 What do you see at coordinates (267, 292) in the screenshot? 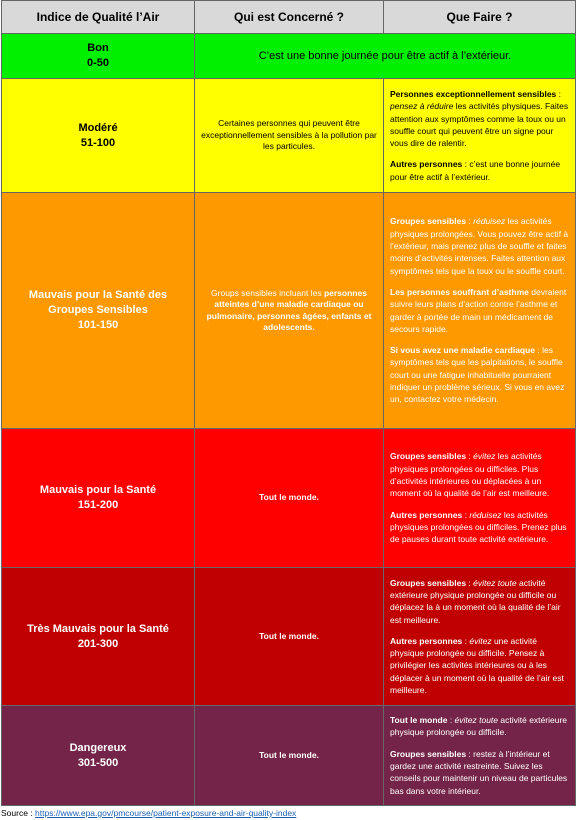
I see `text: Groups sensibles incluant les` at bounding box center [267, 292].